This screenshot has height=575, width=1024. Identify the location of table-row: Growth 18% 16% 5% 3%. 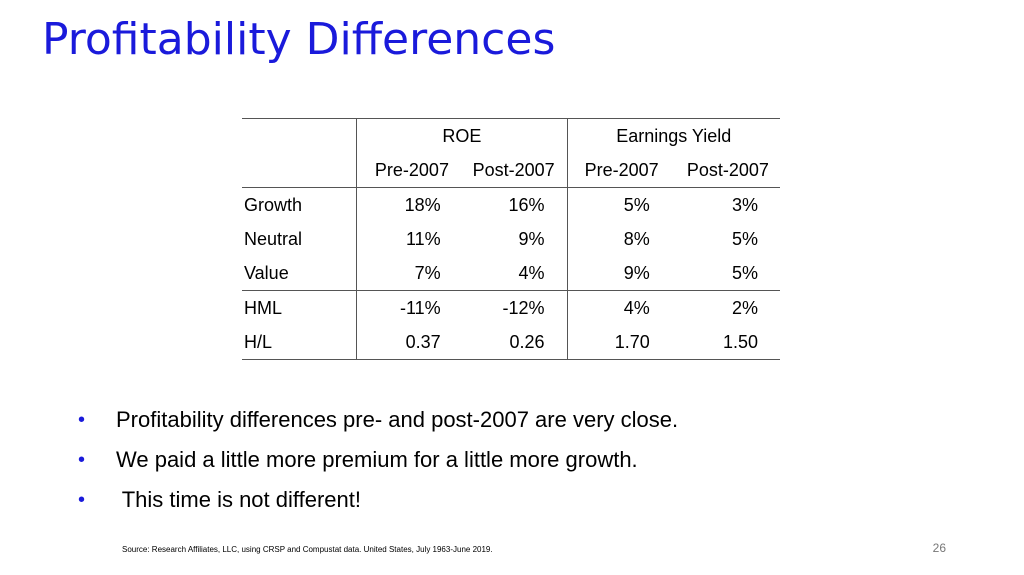
(511, 204).